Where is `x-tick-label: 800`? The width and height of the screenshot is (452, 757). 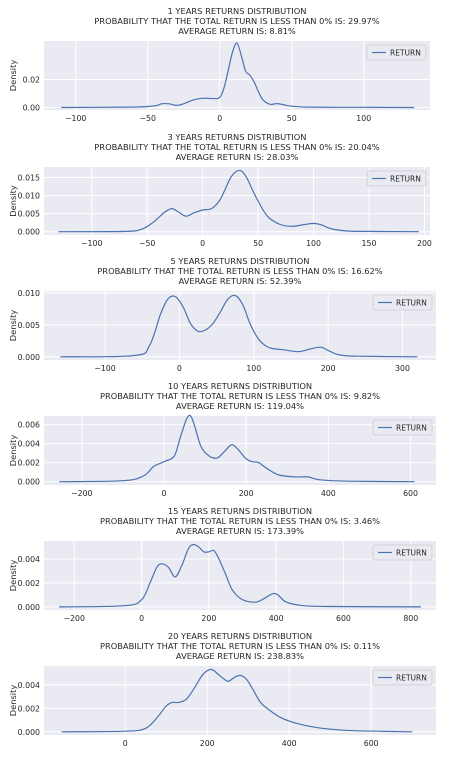 x-tick-label: 800 is located at coordinates (410, 618).